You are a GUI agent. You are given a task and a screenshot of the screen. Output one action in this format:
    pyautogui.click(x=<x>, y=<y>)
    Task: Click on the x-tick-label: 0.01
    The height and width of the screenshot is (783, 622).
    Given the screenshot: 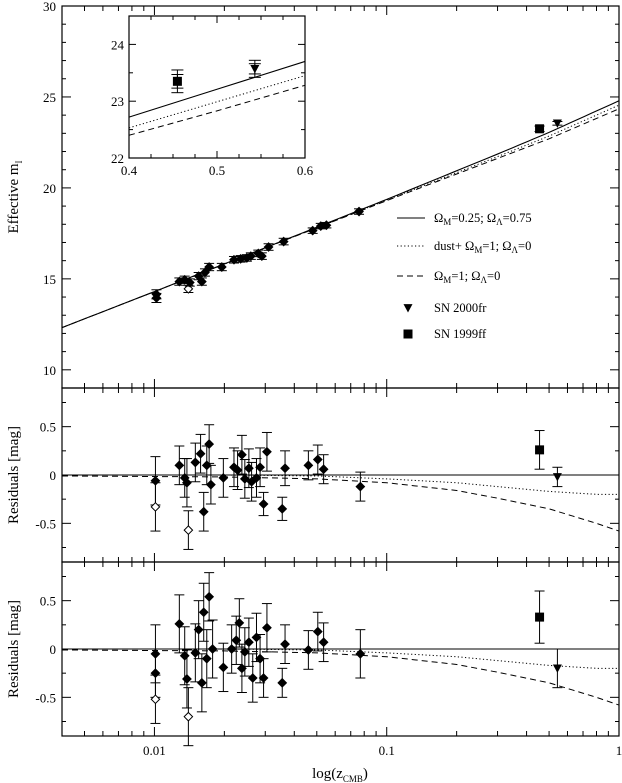 What is the action you would take?
    pyautogui.click(x=154, y=750)
    